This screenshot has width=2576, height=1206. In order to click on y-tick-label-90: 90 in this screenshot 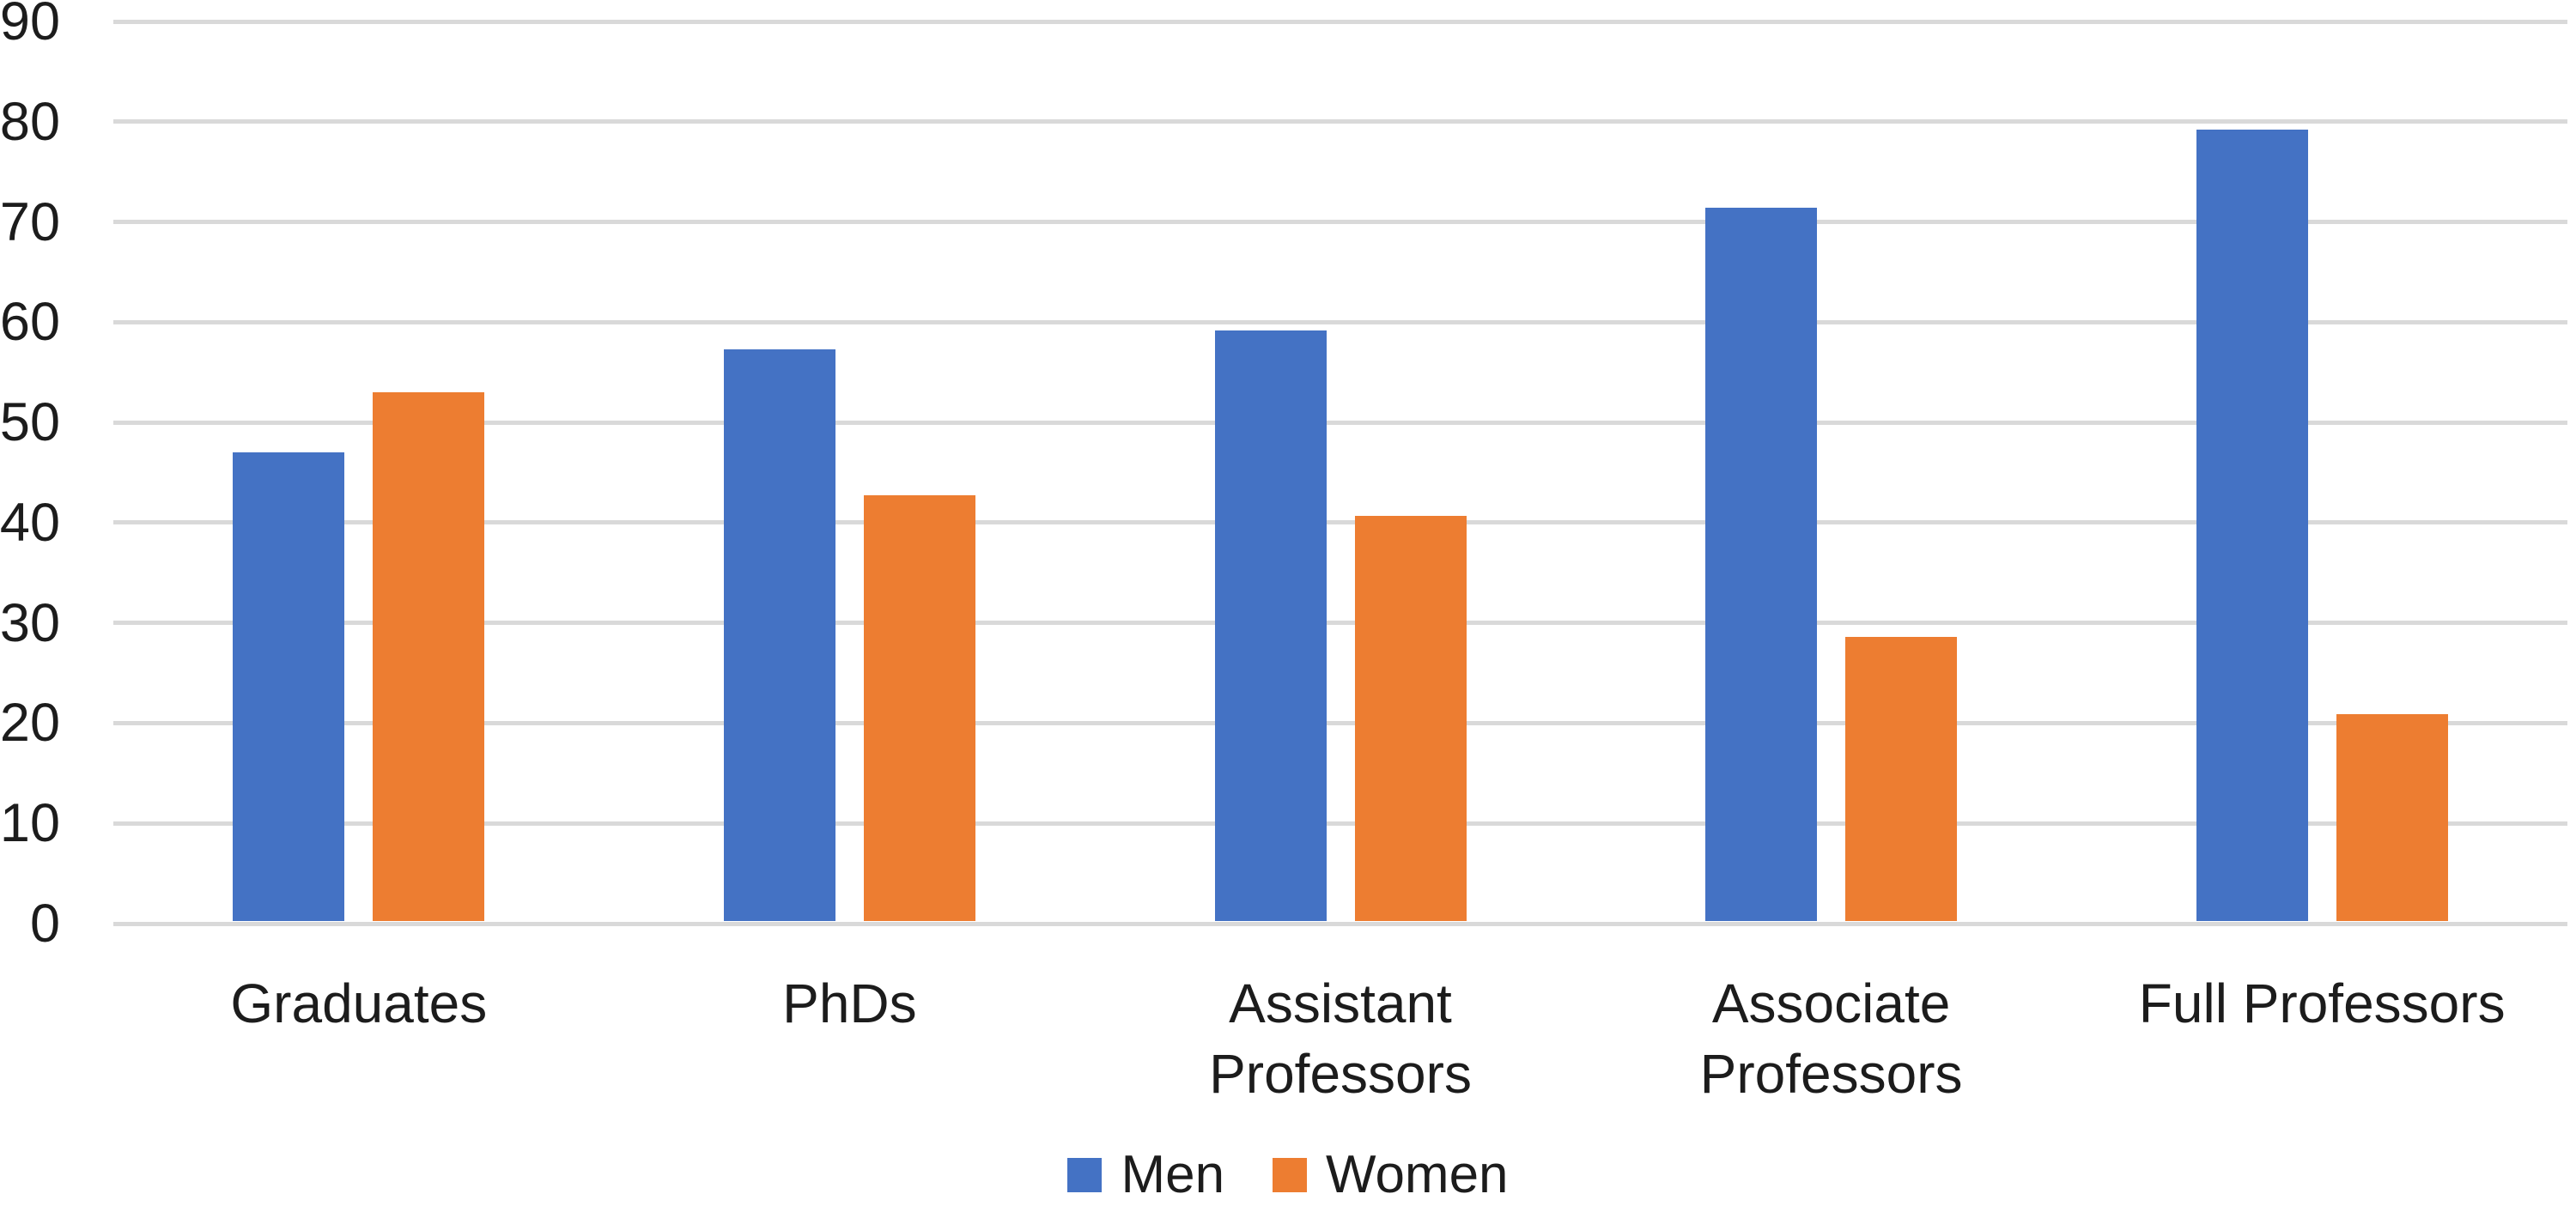, I will do `click(30, 26)`.